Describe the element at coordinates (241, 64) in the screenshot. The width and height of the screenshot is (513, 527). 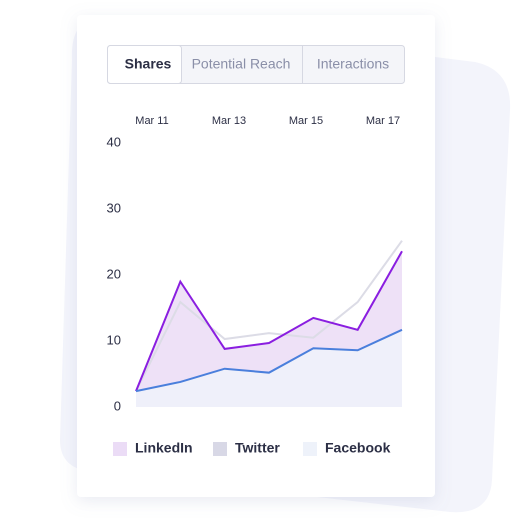
I see `tab: Potential Reach` at that location.